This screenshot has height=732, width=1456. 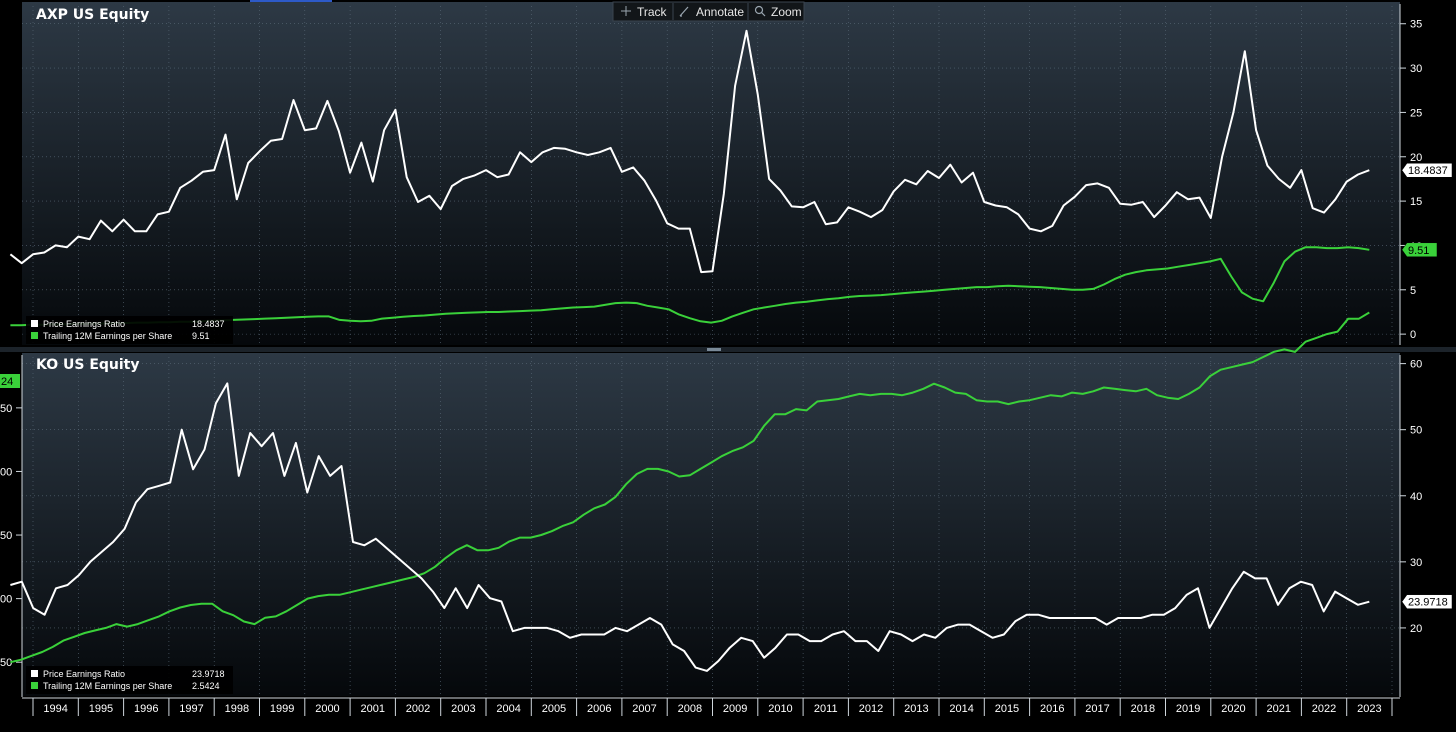 What do you see at coordinates (1416, 629) in the screenshot?
I see `ko-y-tick-label: 20` at bounding box center [1416, 629].